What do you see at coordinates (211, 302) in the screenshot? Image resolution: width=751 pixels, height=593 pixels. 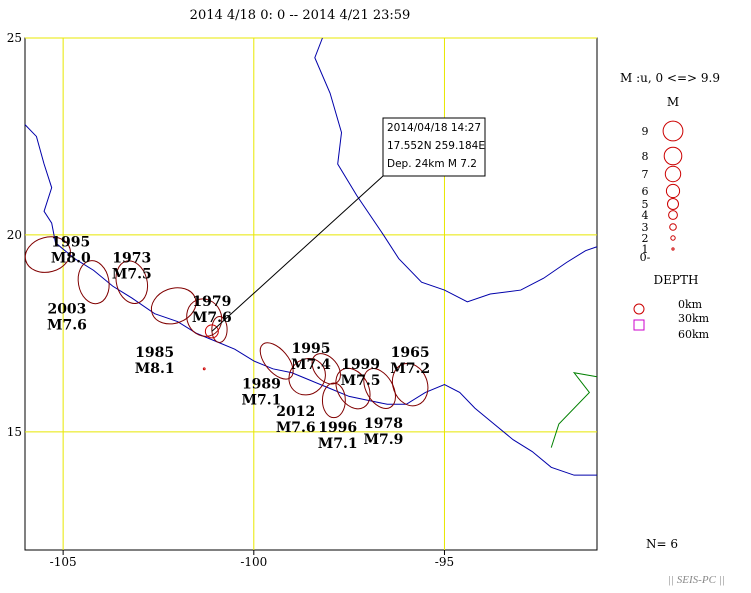 I see `zone-year-label: 1979` at bounding box center [211, 302].